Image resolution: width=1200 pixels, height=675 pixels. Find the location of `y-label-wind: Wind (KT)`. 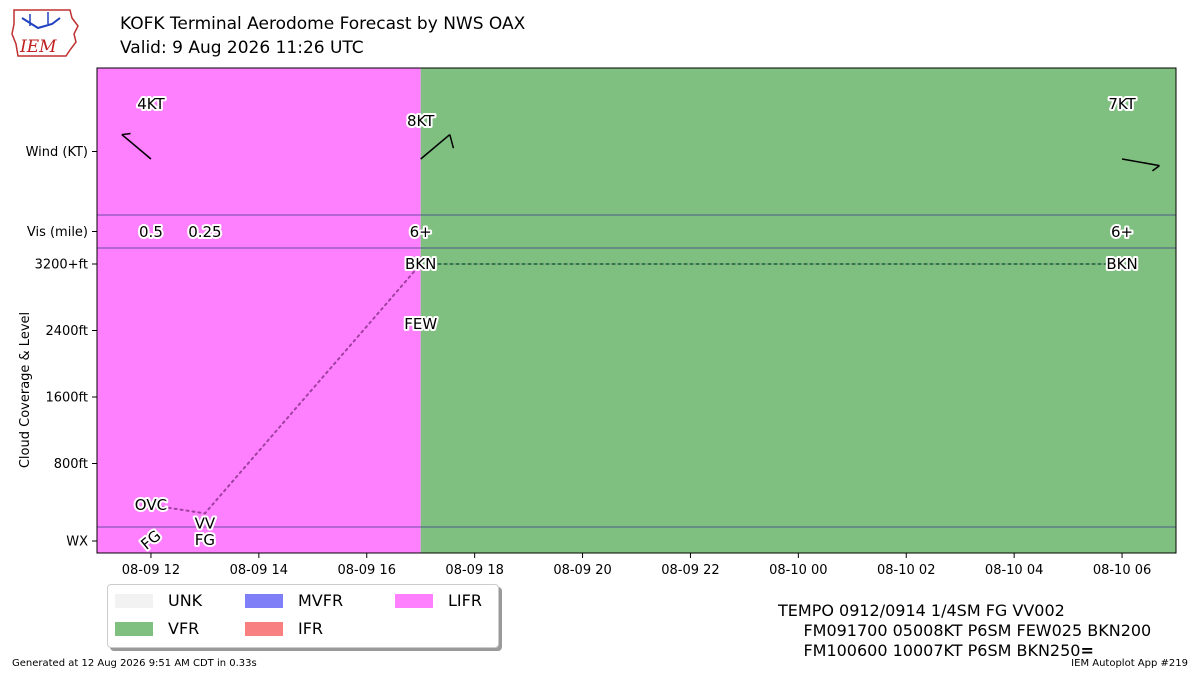

y-label-wind: Wind (KT) is located at coordinates (57, 152).